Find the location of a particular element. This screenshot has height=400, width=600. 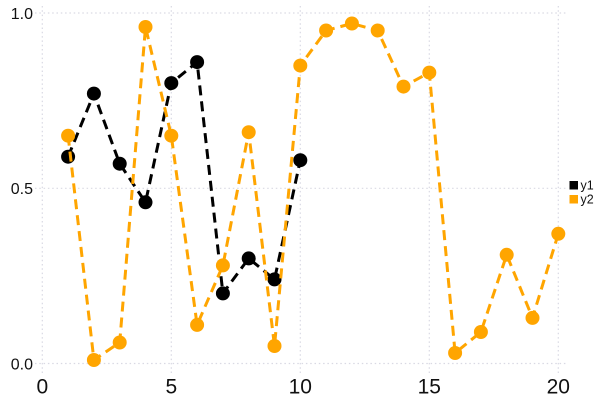

y-tick-label: 0.0 is located at coordinates (22, 364).